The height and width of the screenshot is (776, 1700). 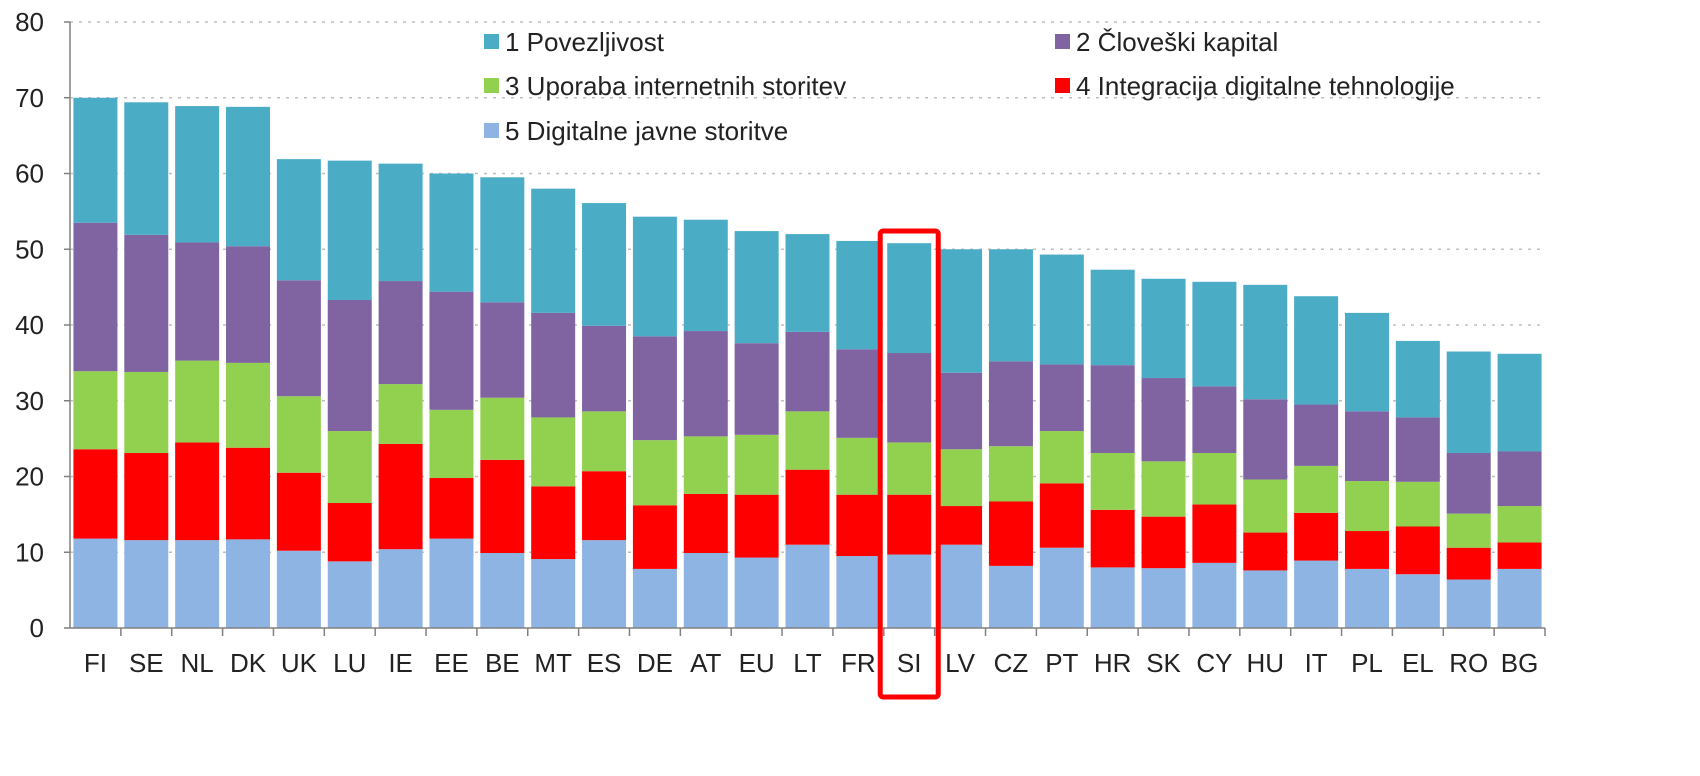 What do you see at coordinates (604, 663) in the screenshot?
I see `x-tick-label: ES` at bounding box center [604, 663].